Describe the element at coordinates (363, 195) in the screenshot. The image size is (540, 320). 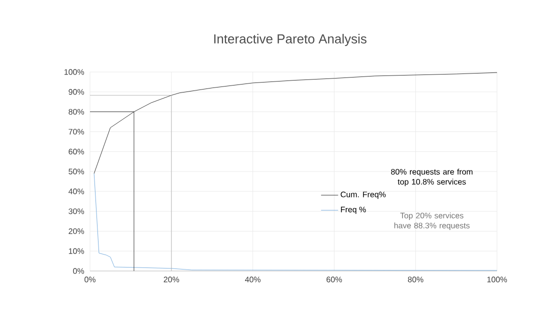
I see `legend-label: Cum. Freq%` at that location.